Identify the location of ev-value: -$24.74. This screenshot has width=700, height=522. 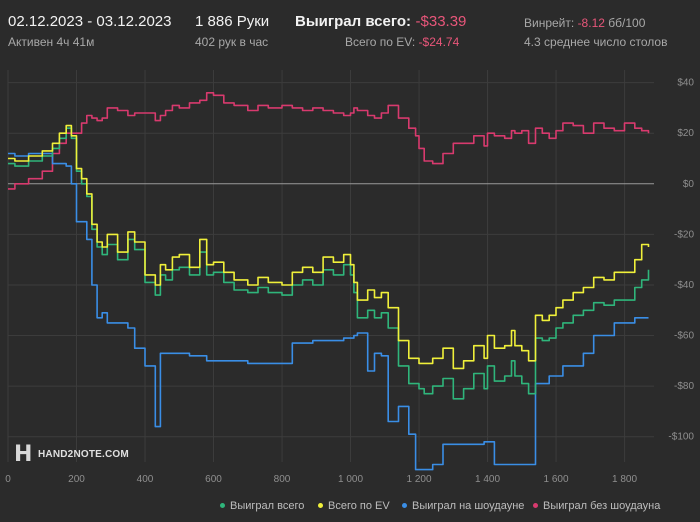
(439, 42).